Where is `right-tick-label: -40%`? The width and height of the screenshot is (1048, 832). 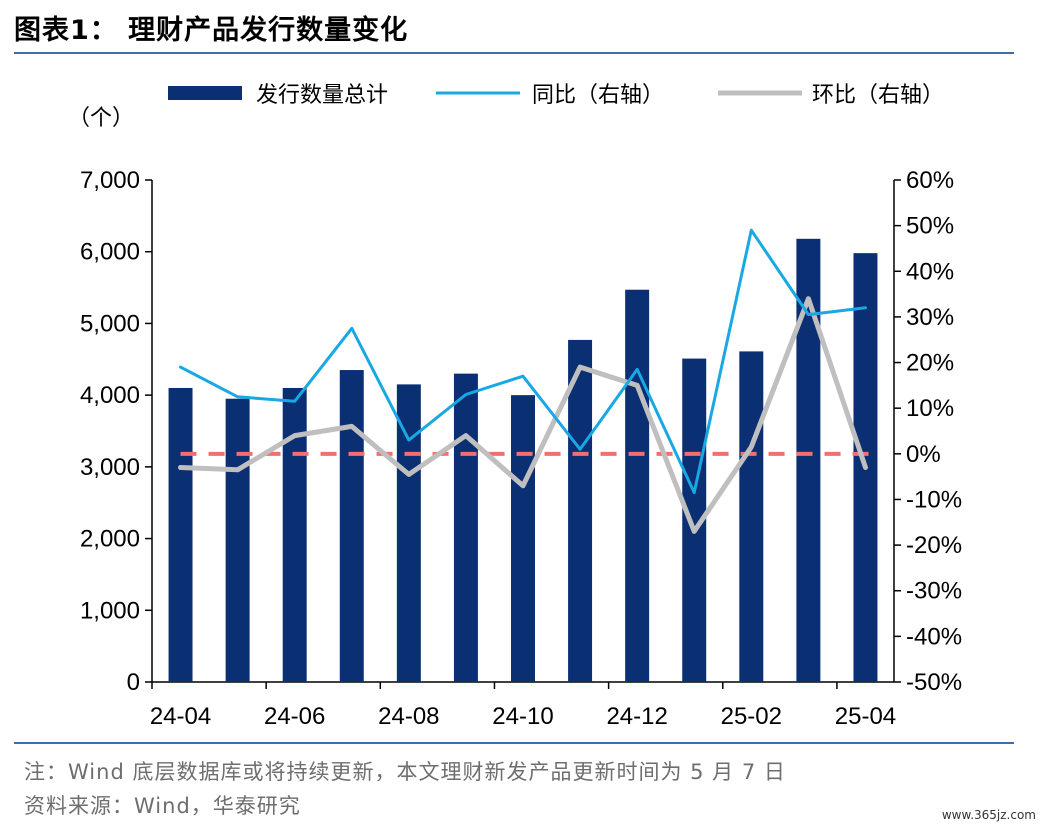 right-tick-label: -40% is located at coordinates (934, 636).